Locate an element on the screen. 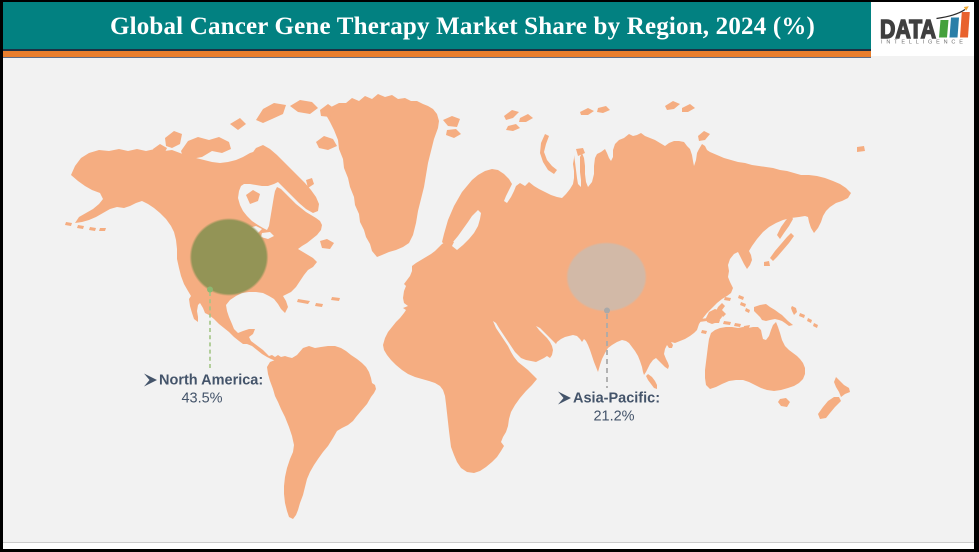  svg-text: 21.2% is located at coordinates (613, 417).